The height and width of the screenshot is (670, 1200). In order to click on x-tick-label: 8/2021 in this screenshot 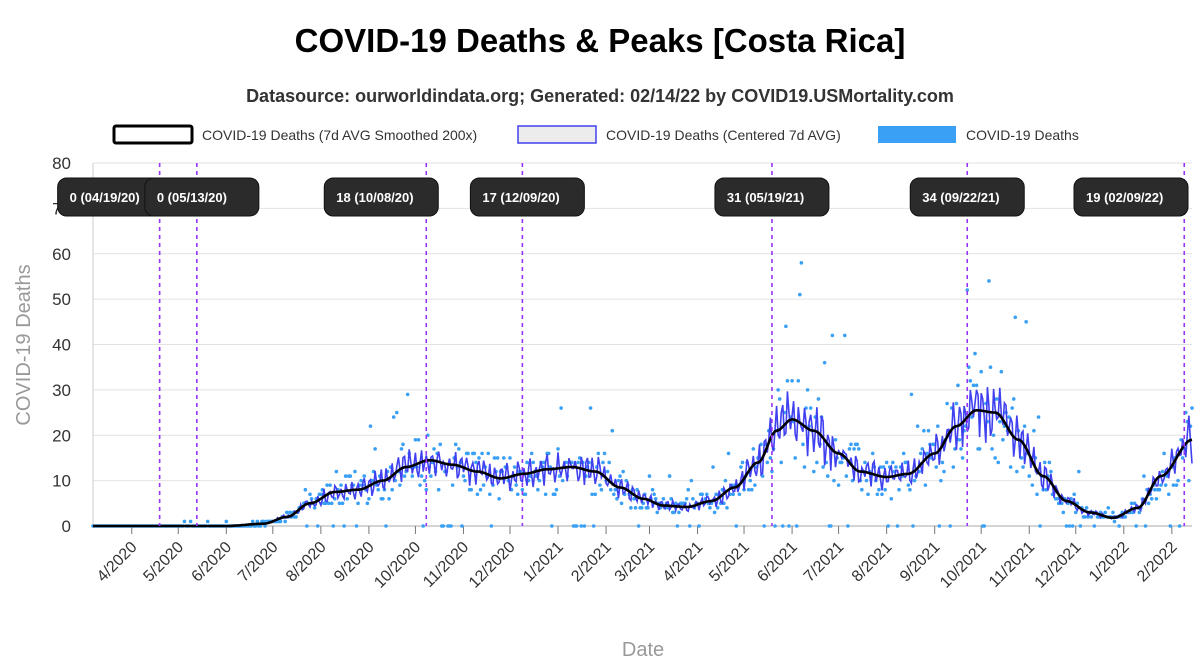, I will do `click(872, 562)`.